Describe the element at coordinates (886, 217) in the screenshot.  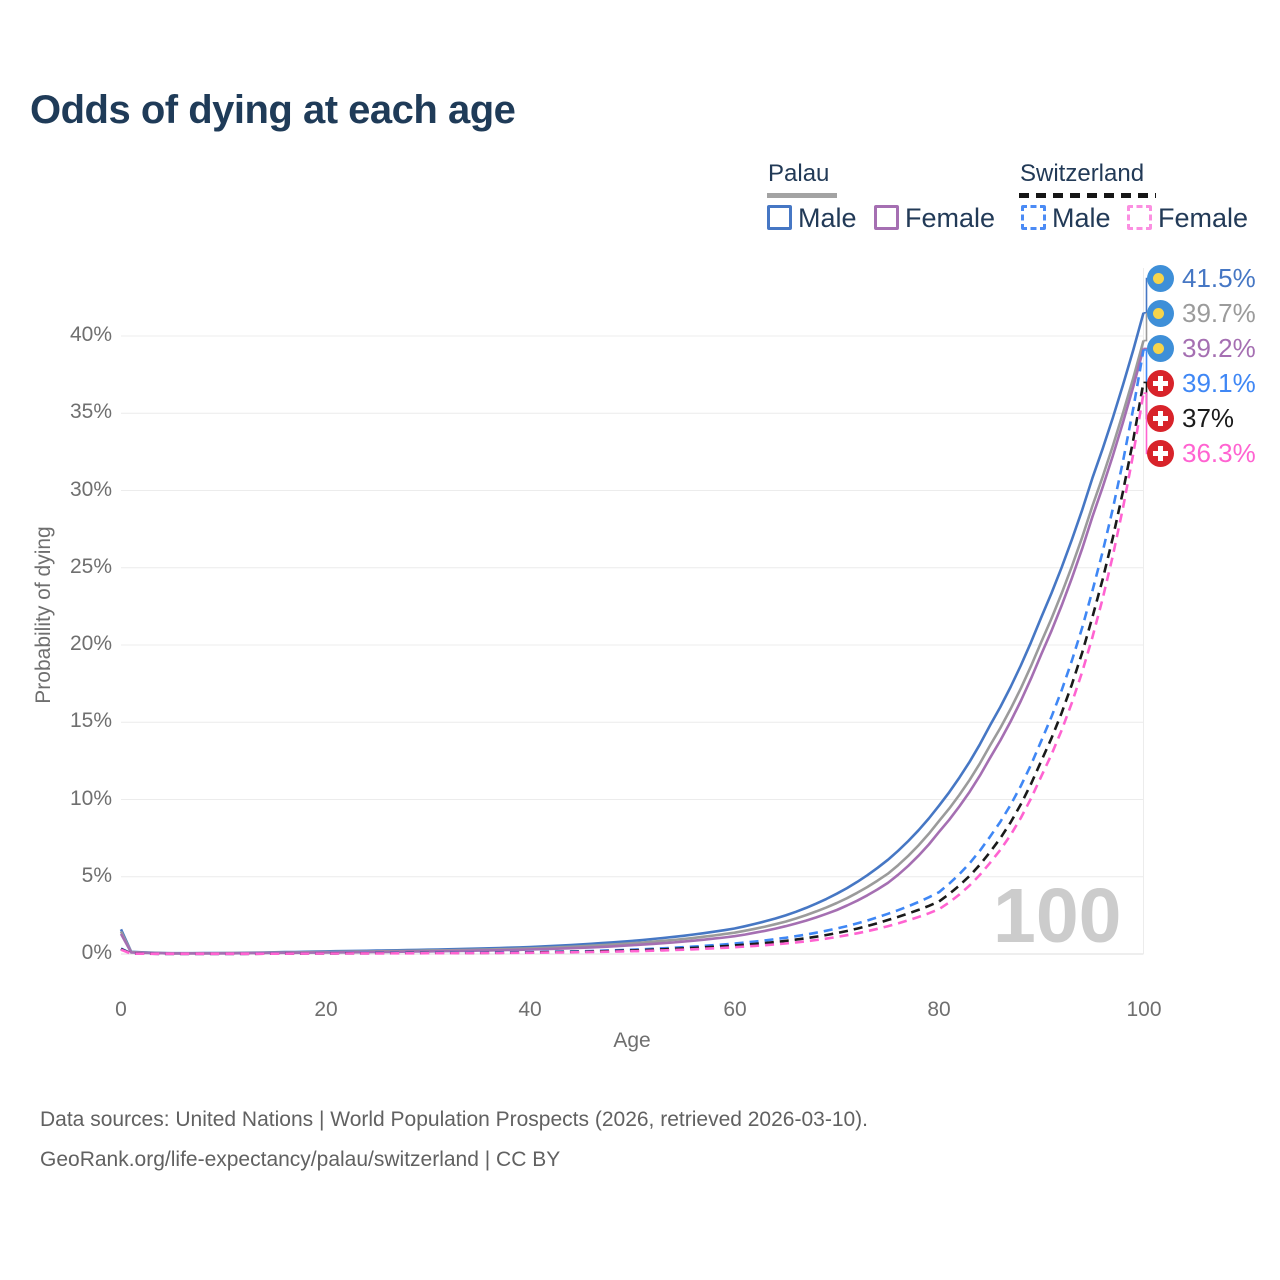
I see `legend-swatch-palau-female` at that location.